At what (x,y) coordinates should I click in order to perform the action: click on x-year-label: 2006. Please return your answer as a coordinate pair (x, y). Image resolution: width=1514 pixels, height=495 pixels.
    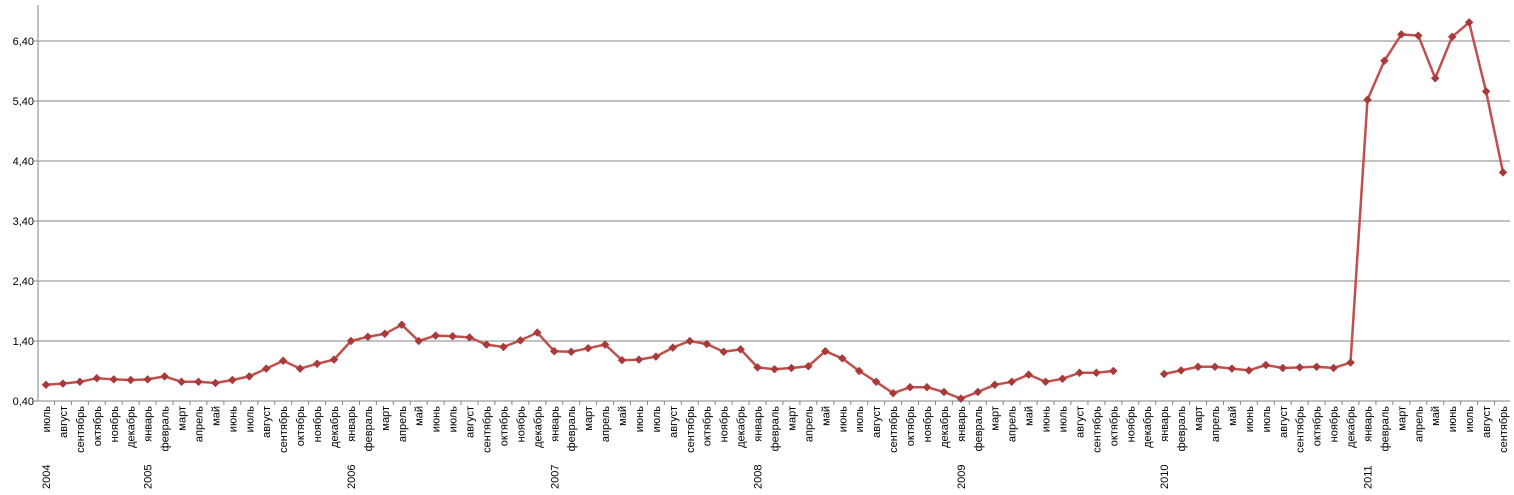
    Looking at the image, I should click on (352, 477).